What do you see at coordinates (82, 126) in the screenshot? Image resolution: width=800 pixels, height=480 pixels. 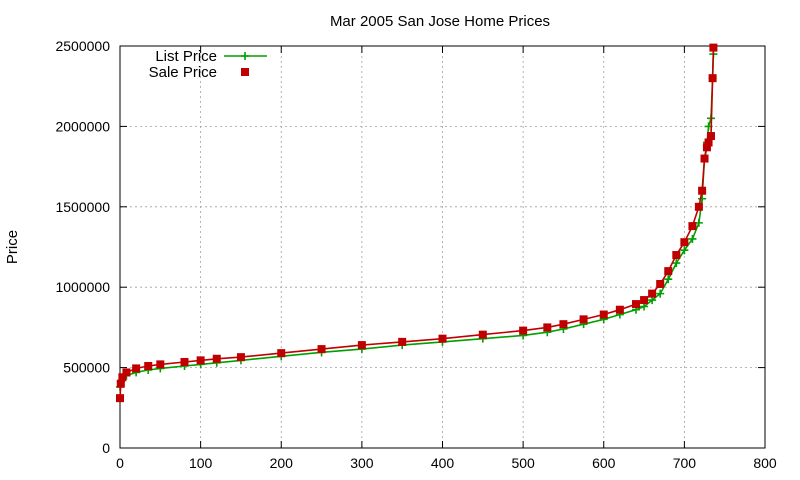 I see `y-tick-label: 2000000` at bounding box center [82, 126].